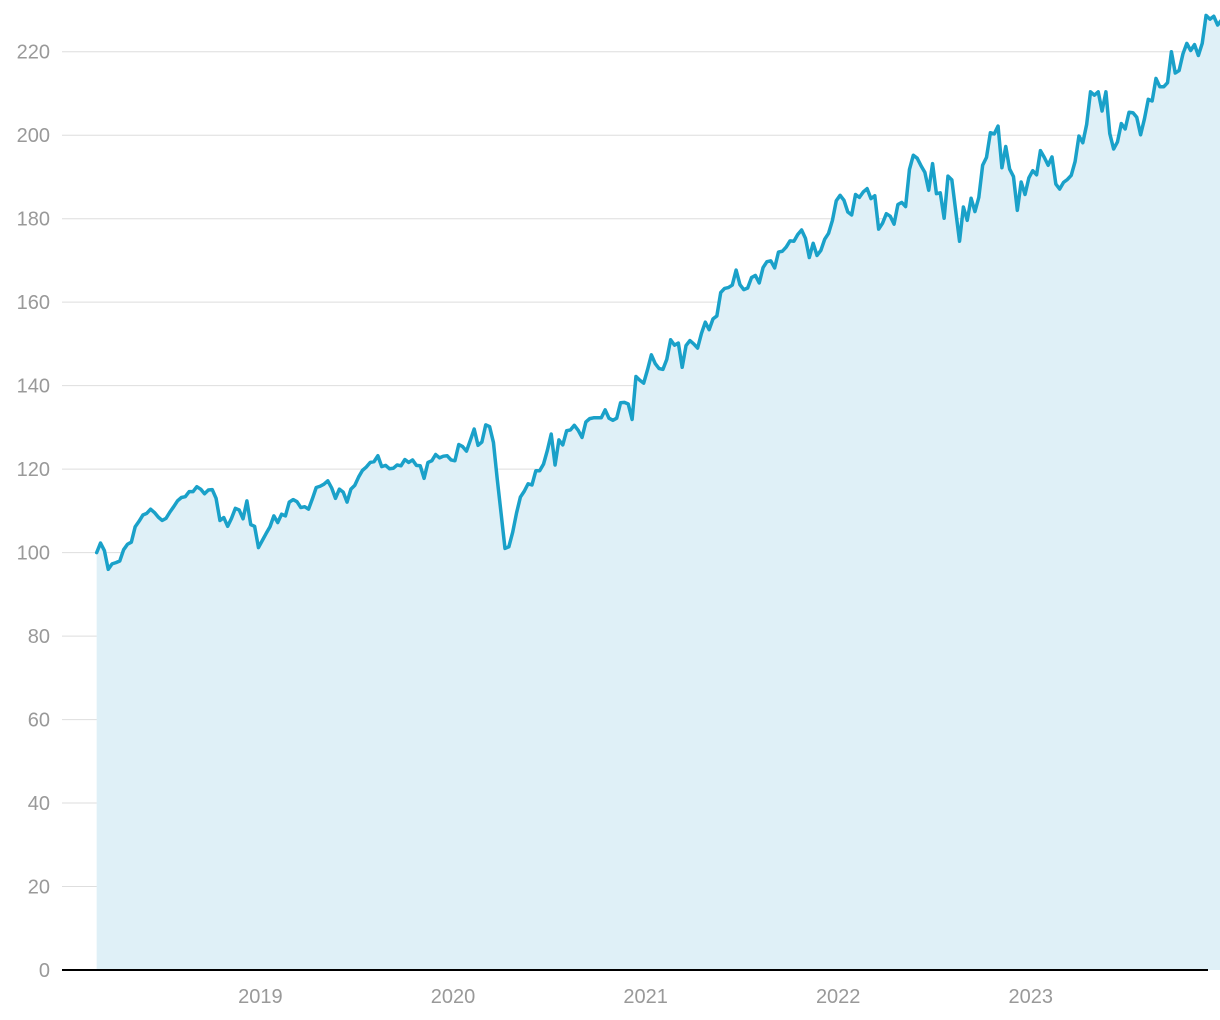 The height and width of the screenshot is (1020, 1220). What do you see at coordinates (33, 220) in the screenshot?
I see `y-tick-label: 180` at bounding box center [33, 220].